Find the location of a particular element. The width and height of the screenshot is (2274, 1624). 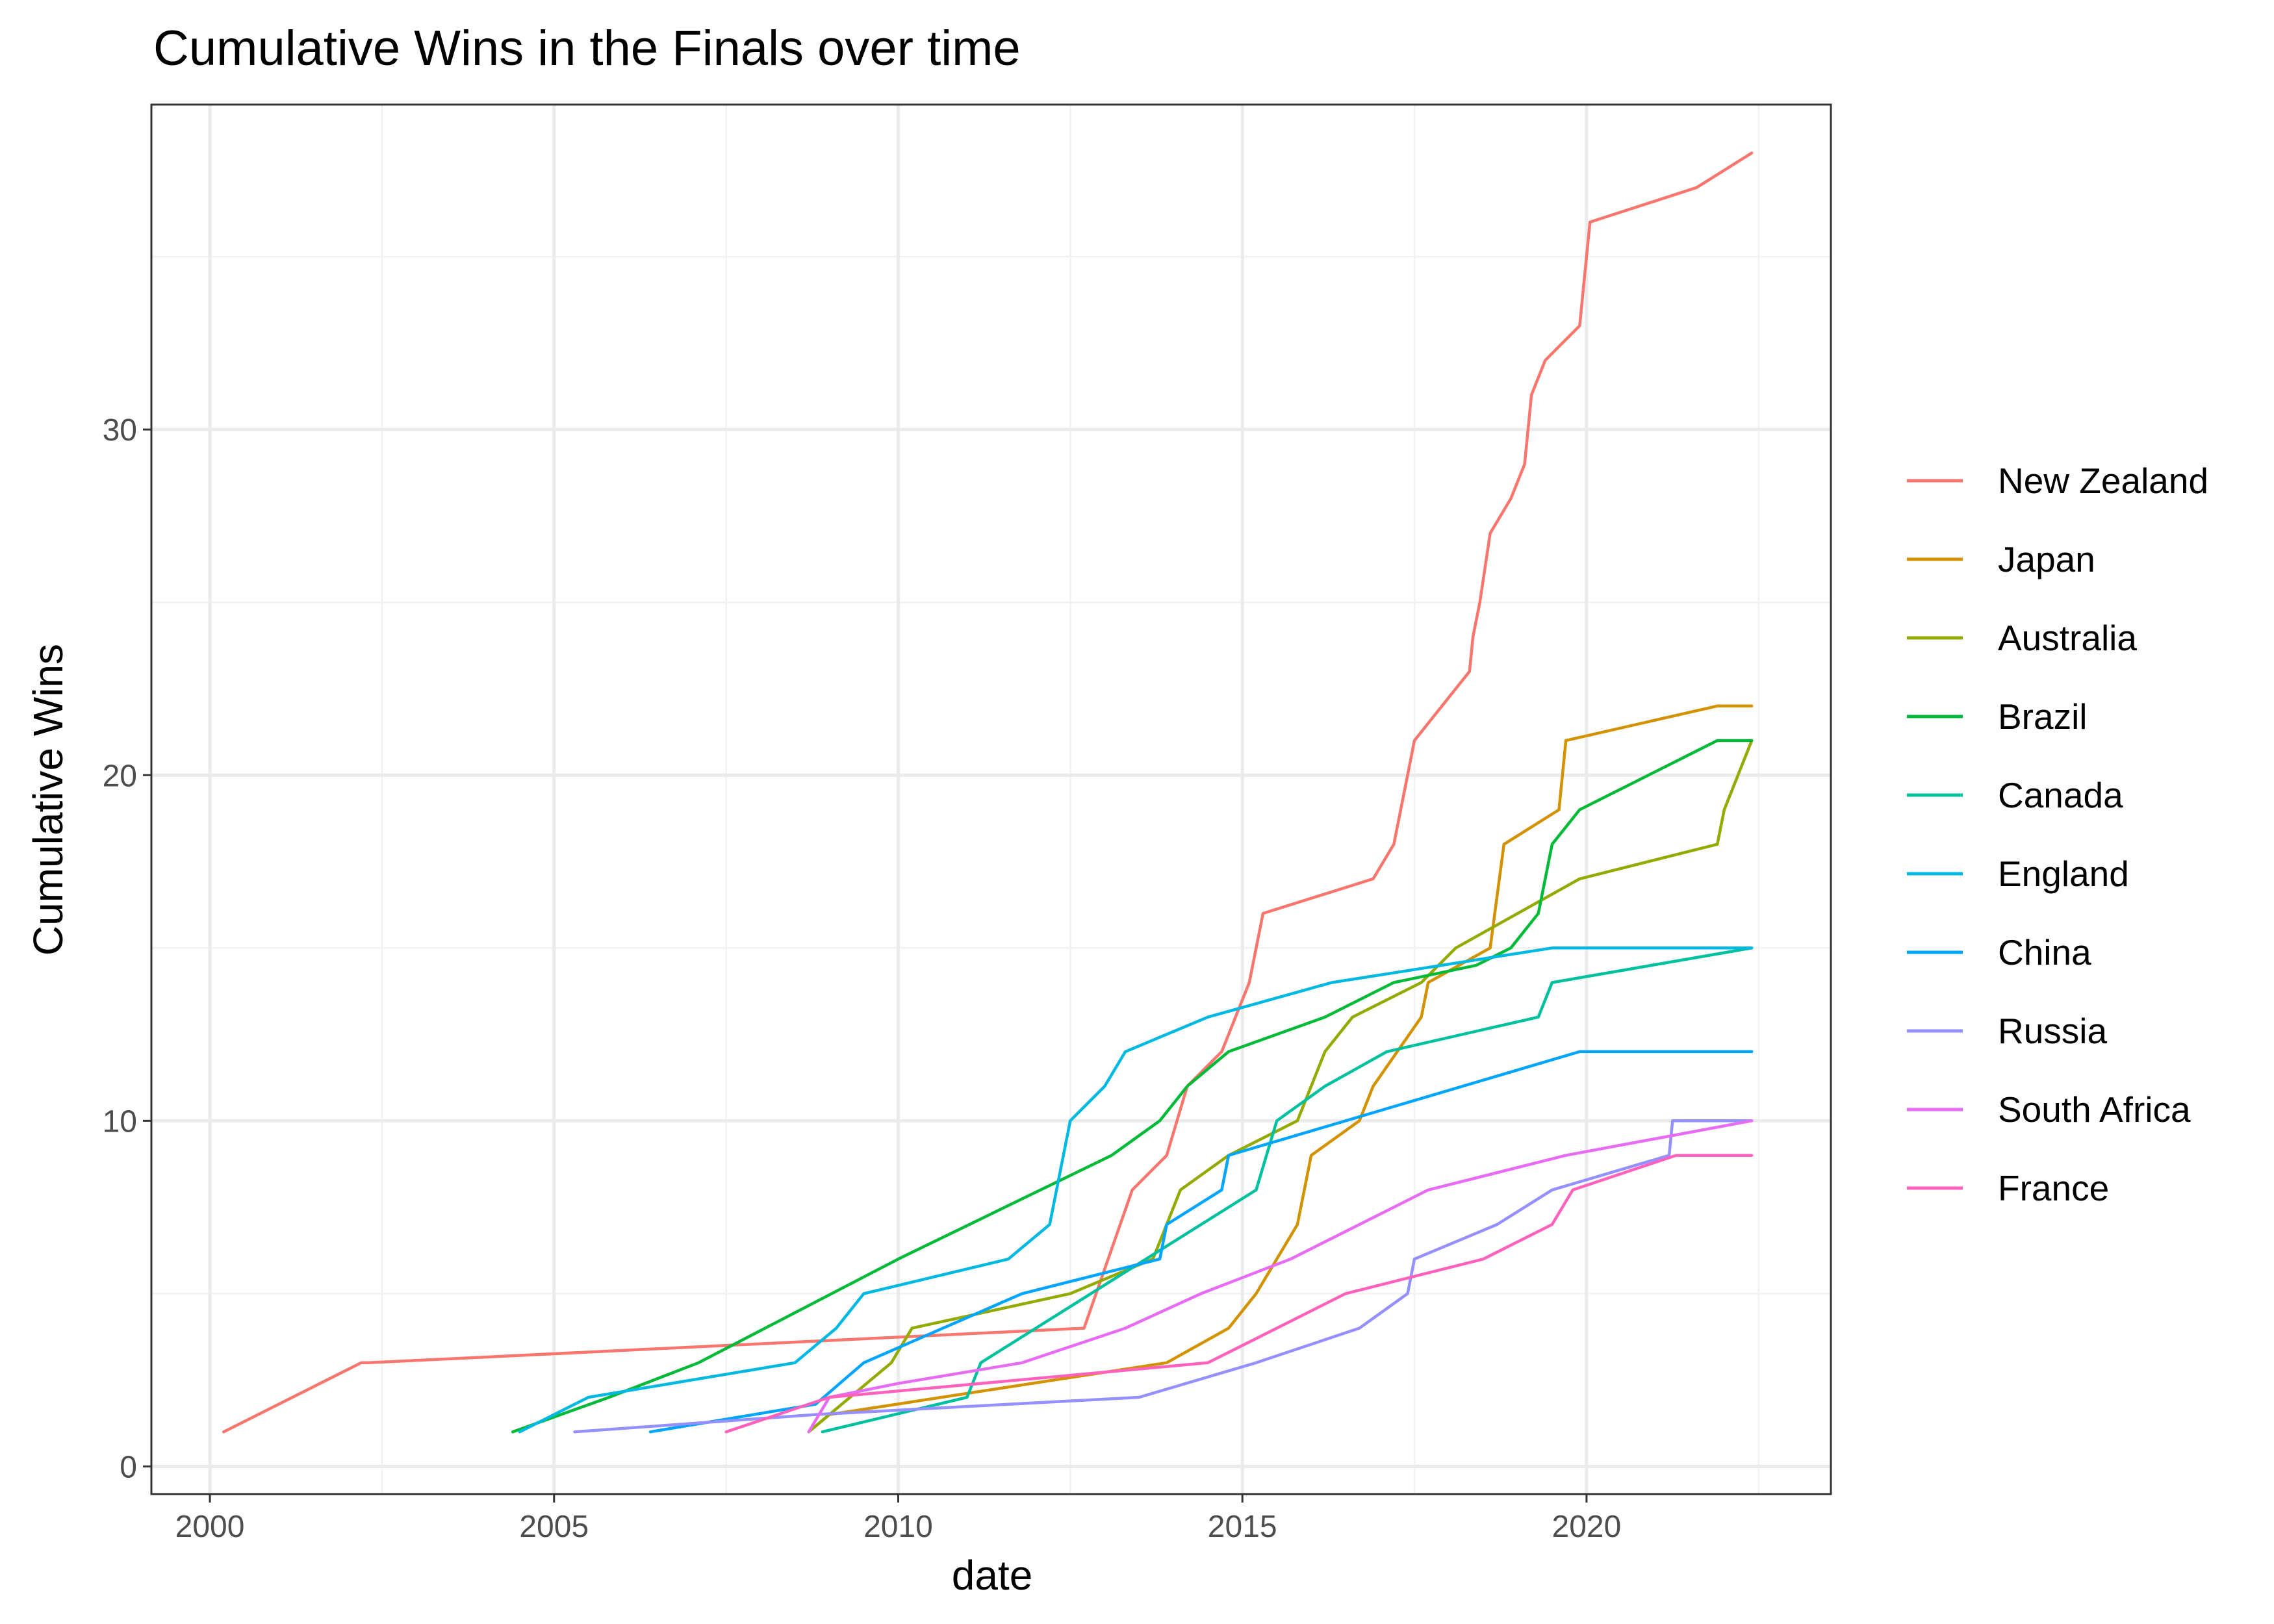

legend-item-japan: Japan is located at coordinates (2001, 559).